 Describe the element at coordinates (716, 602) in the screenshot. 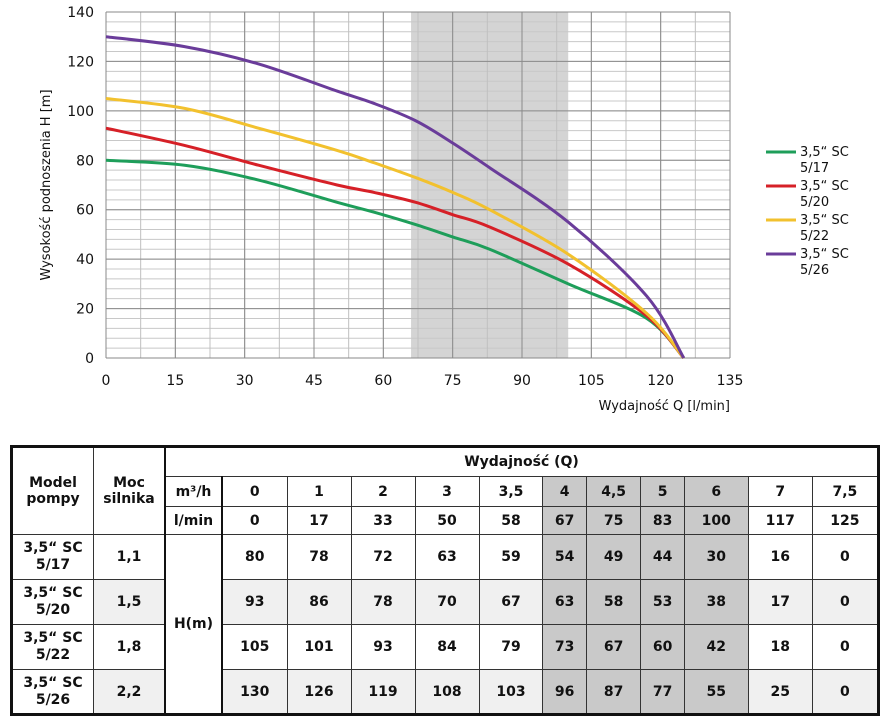

I see `head-value: 38` at that location.